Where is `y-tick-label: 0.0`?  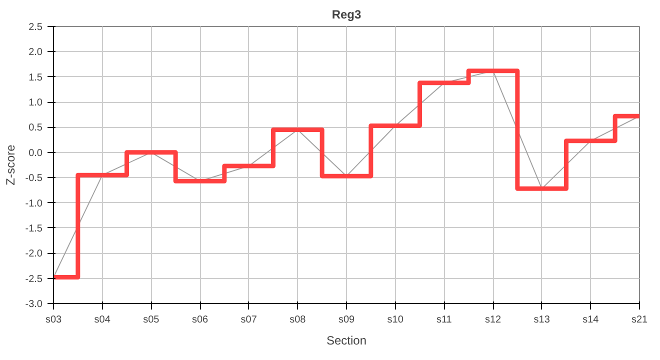
y-tick-label: 0.0 is located at coordinates (35, 153).